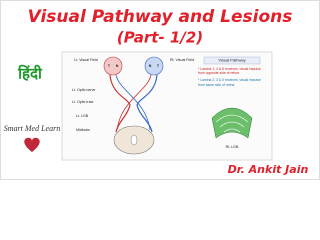  Describe the element at coordinates (154, 66) in the screenshot. I see `right-eye` at that location.